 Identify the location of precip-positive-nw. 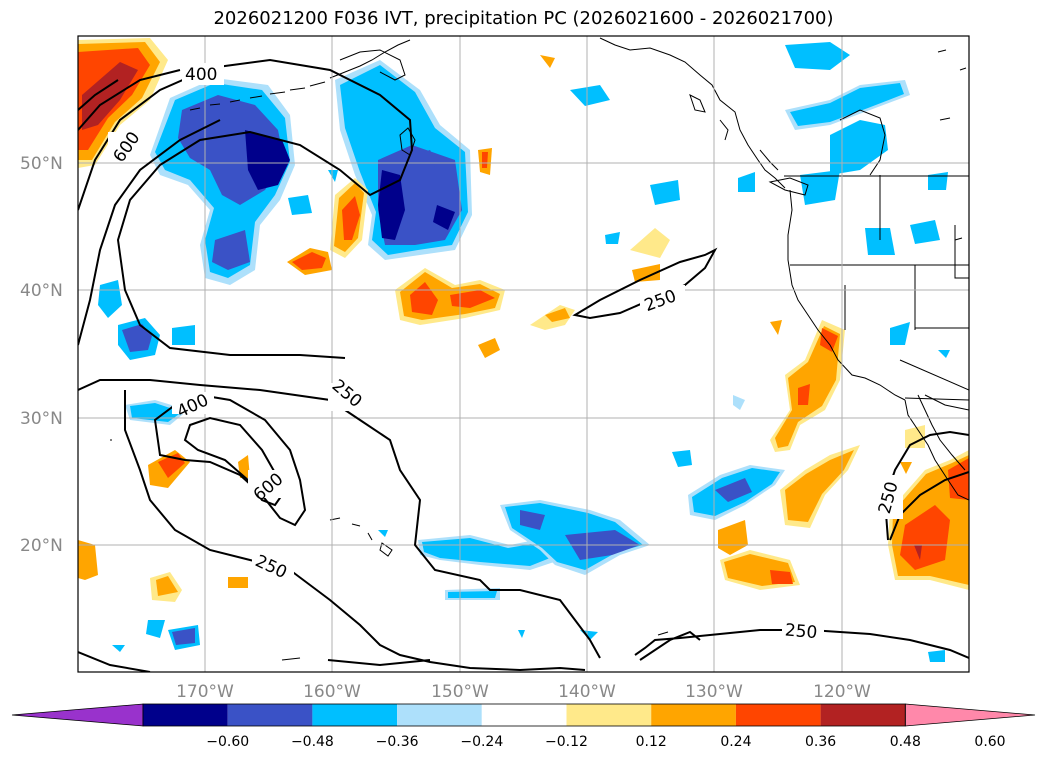
(123, 103).